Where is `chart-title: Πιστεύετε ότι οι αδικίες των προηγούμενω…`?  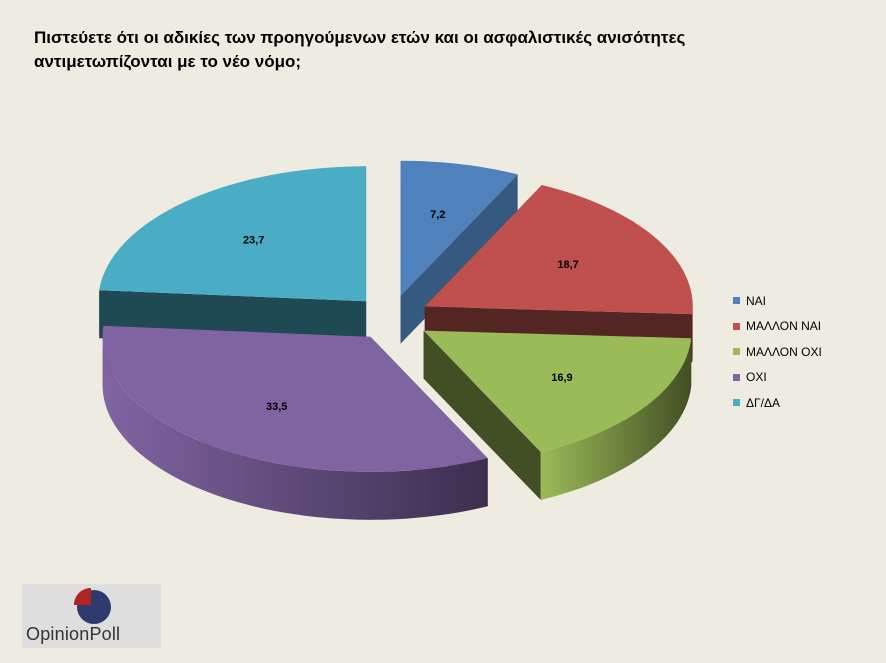 chart-title: Πιστεύετε ότι οι αδικίες των προηγούμενω… is located at coordinates (360, 49).